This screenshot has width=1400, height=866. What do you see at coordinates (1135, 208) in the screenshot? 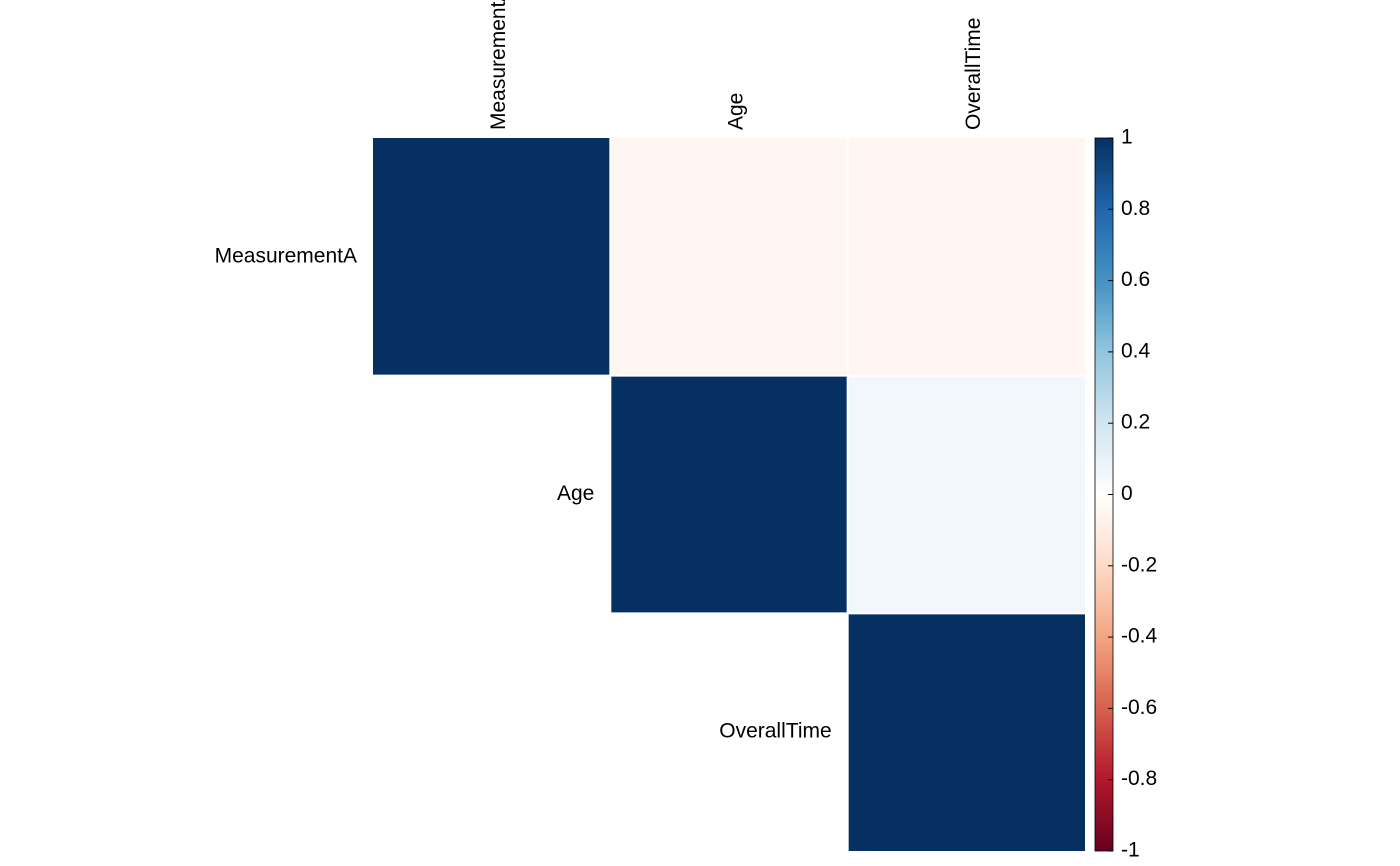
I see `colorbar-tick-label: 0.8` at bounding box center [1135, 208].